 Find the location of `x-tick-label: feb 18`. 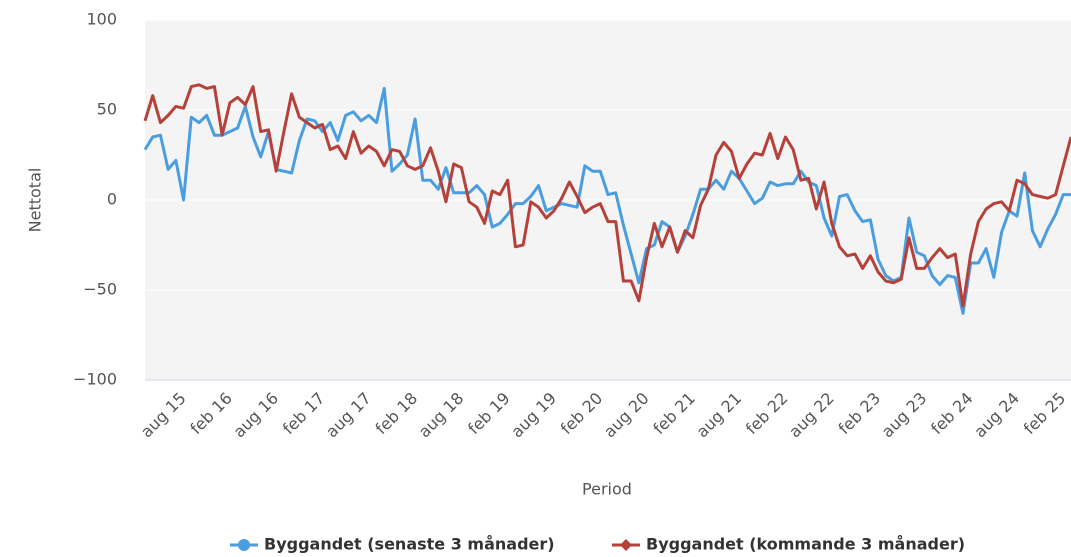

x-tick-label: feb 18 is located at coordinates (397, 414).